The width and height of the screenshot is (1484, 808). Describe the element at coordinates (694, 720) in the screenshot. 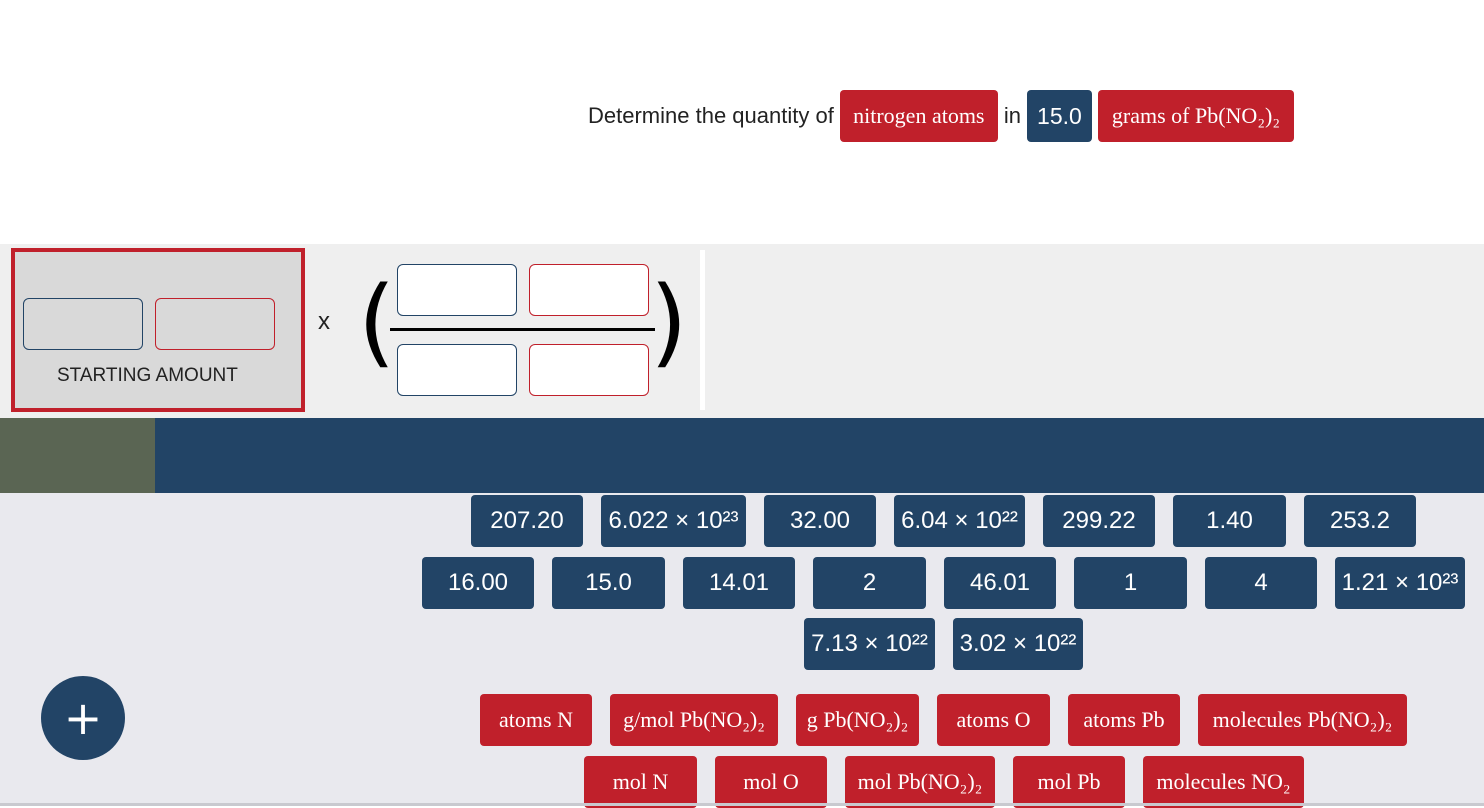

I see `unit-tile: g/mol Pb(NO₂)₂` at that location.